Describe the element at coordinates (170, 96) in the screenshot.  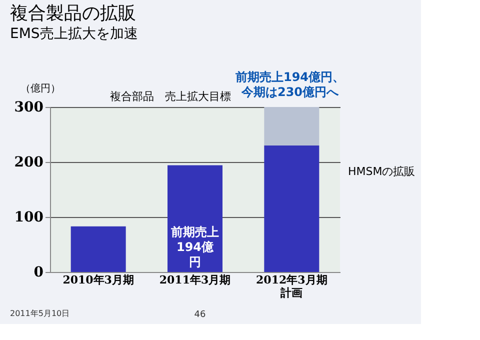
I see `text: 複合部品 売上拡大目標` at that location.